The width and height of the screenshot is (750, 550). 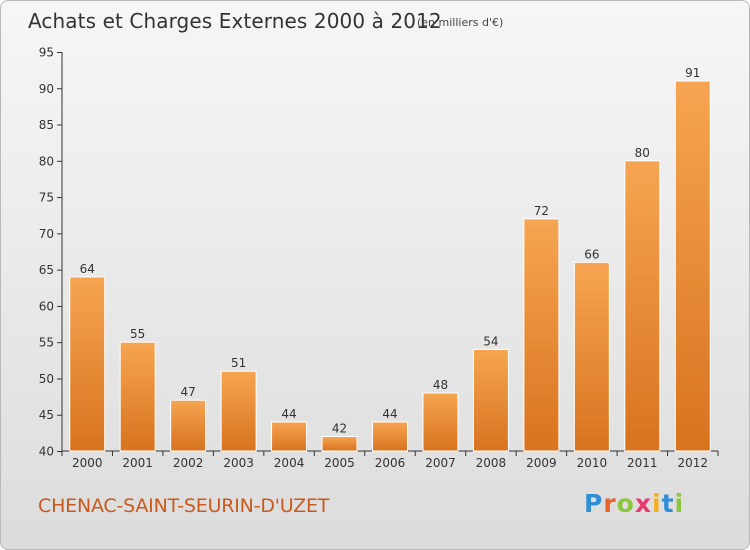 I want to click on y-tick-label: 70, so click(x=46, y=234).